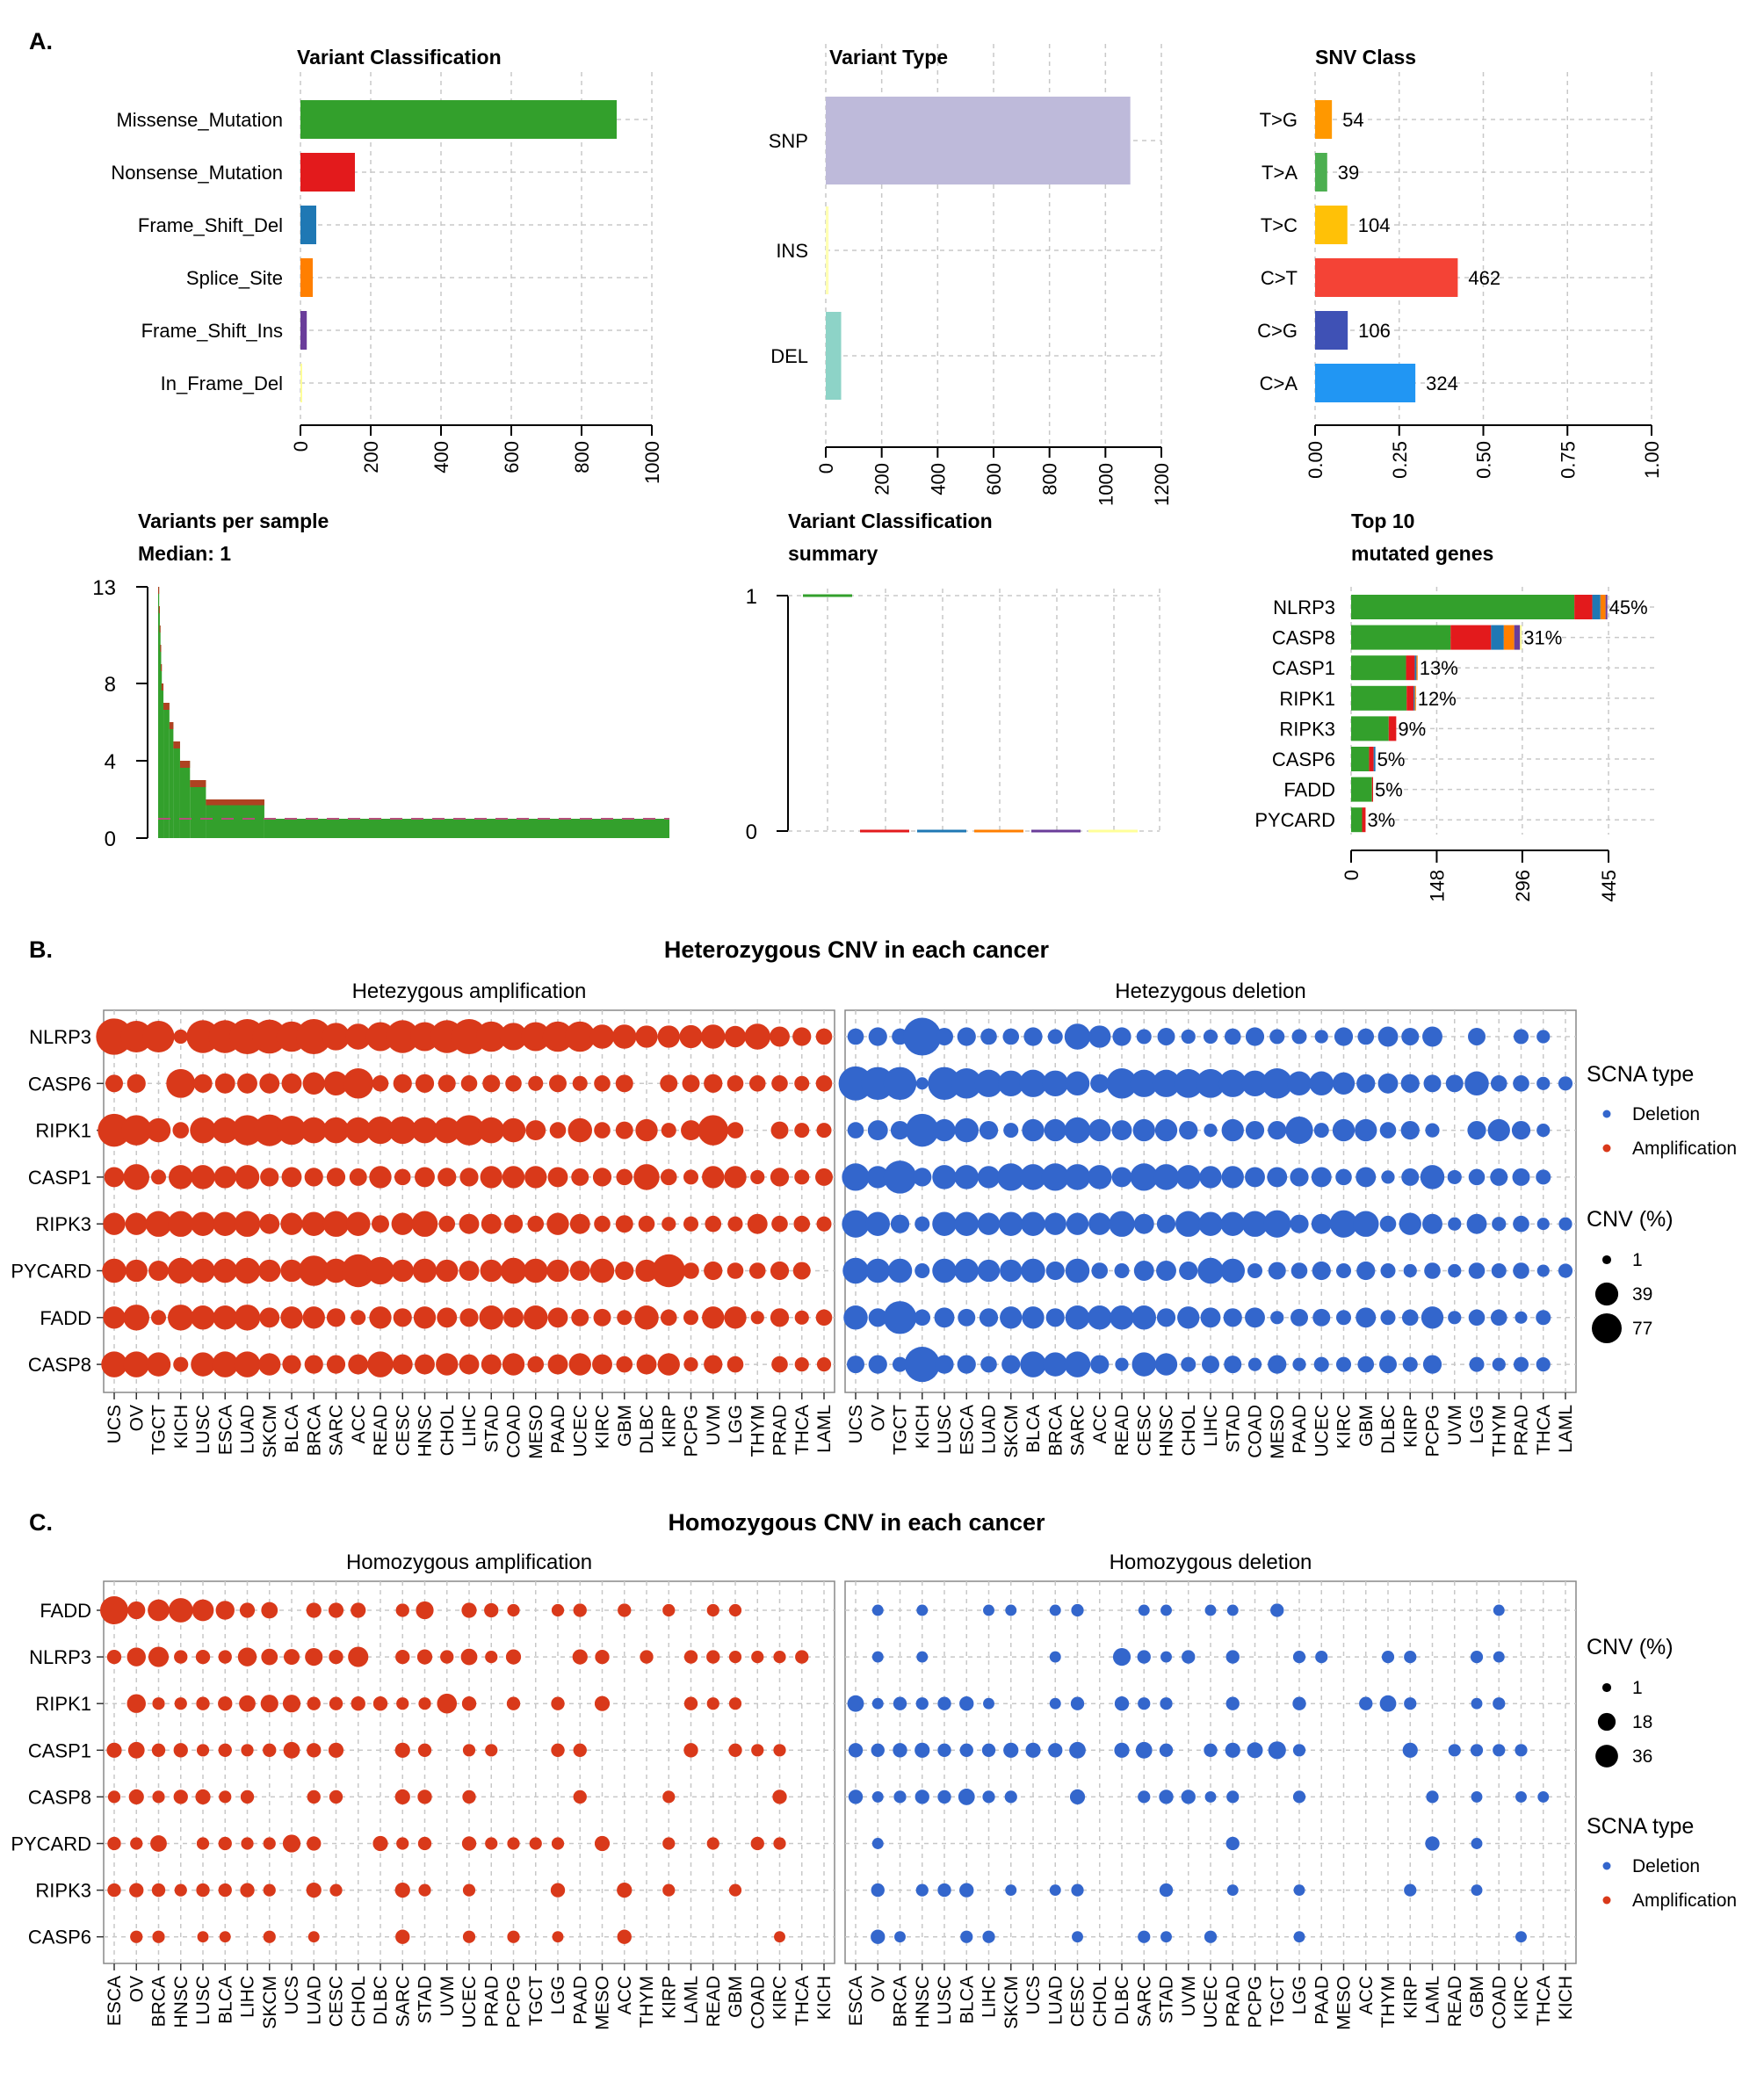 This screenshot has width=1764, height=2075. I want to click on hom-x-tick-label: LIHC, so click(248, 1997).